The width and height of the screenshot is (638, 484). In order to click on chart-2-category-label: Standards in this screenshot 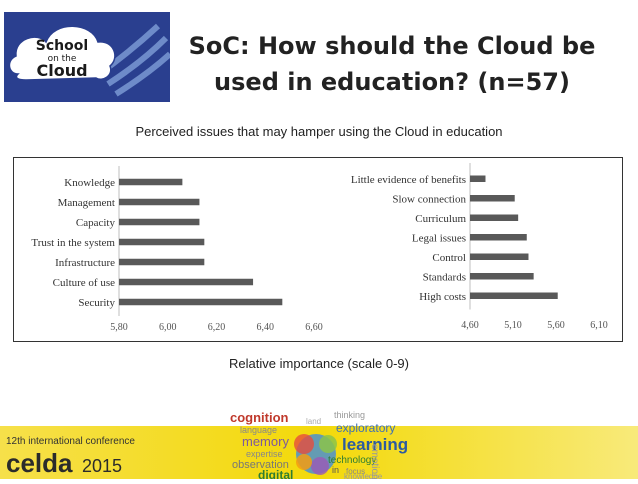, I will do `click(444, 277)`.